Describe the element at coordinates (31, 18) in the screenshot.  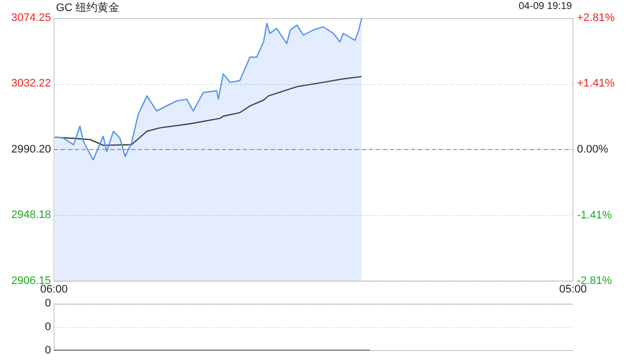
I see `y-tick-label: 3074.25` at that location.